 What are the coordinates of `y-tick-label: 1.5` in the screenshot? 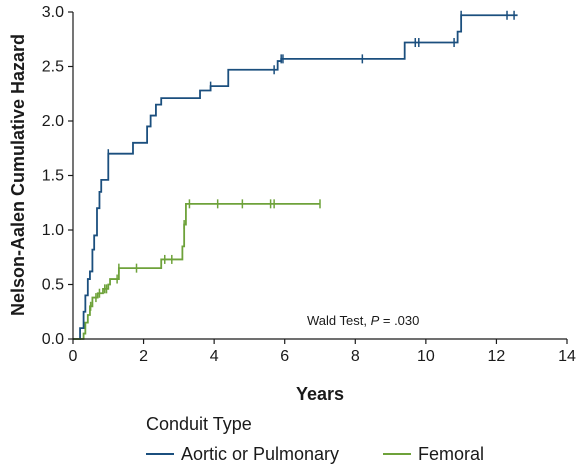 It's located at (53, 176).